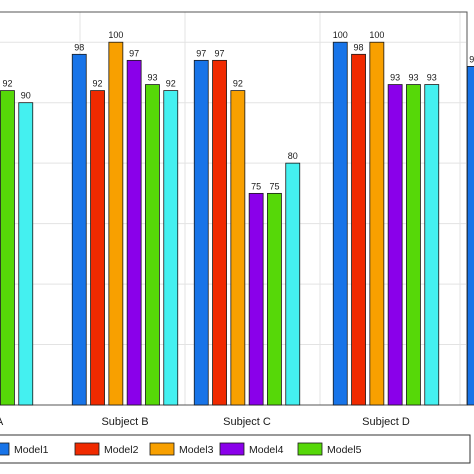  What do you see at coordinates (386, 422) in the screenshot?
I see `category-label: Subject D` at bounding box center [386, 422].